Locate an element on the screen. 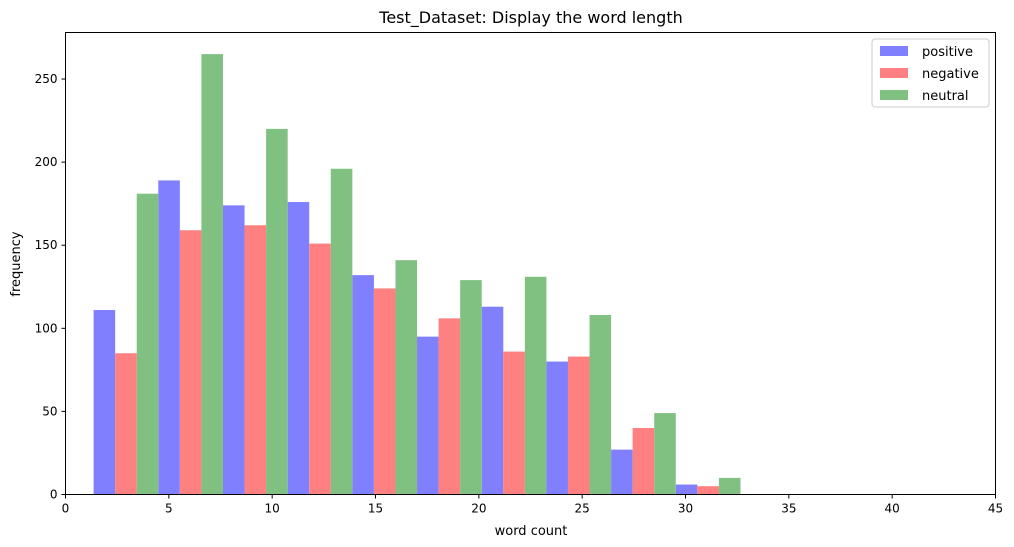 The height and width of the screenshot is (547, 1014). y-tick-label: 150 is located at coordinates (46, 245).